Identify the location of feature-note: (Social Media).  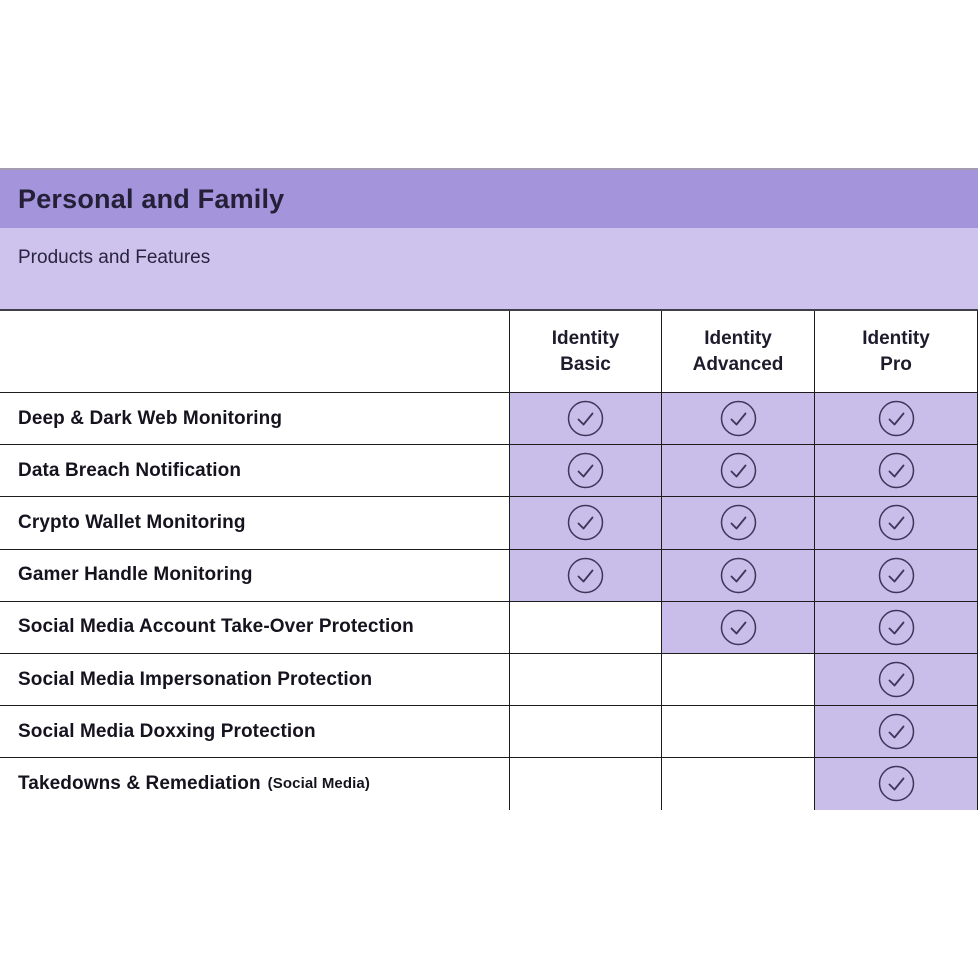
(318, 784).